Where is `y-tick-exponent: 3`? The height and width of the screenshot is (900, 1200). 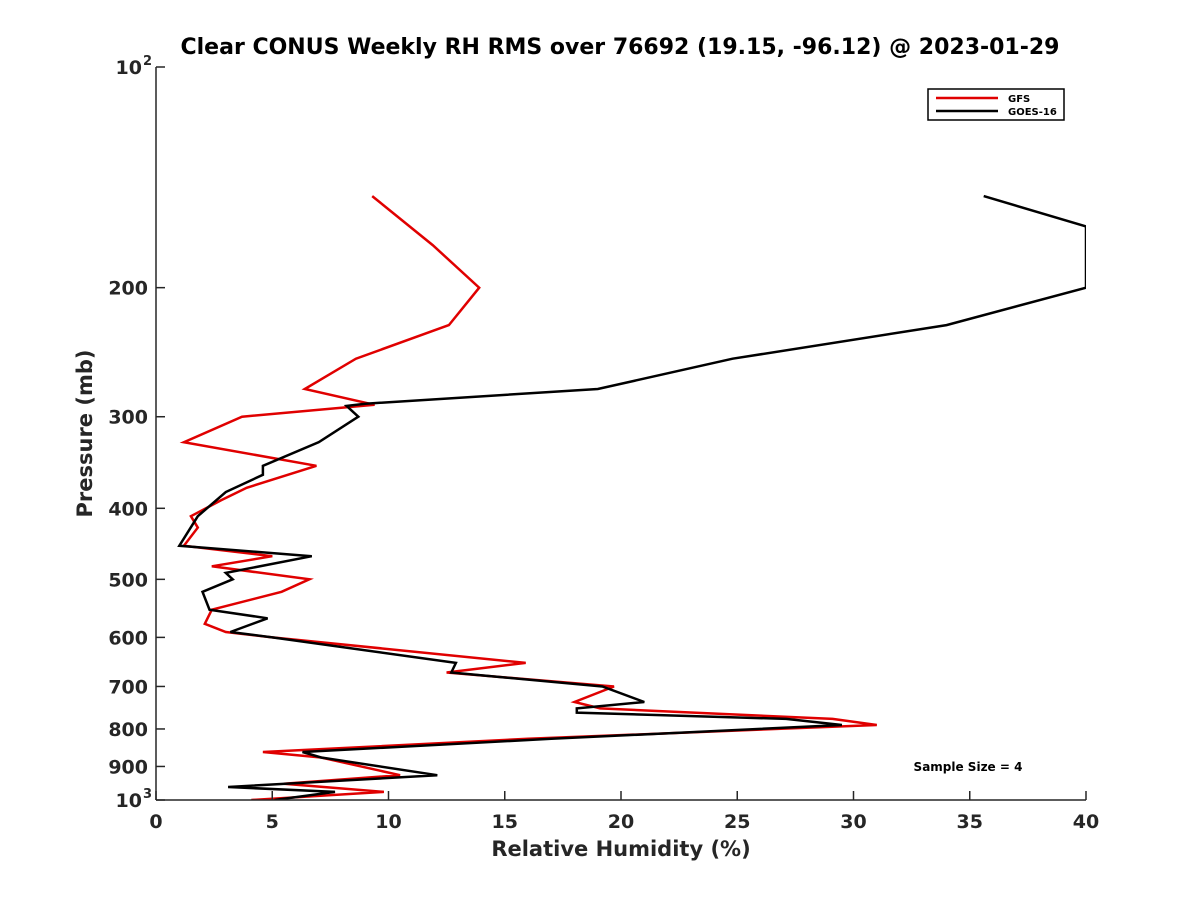 y-tick-exponent: 3 is located at coordinates (147, 794).